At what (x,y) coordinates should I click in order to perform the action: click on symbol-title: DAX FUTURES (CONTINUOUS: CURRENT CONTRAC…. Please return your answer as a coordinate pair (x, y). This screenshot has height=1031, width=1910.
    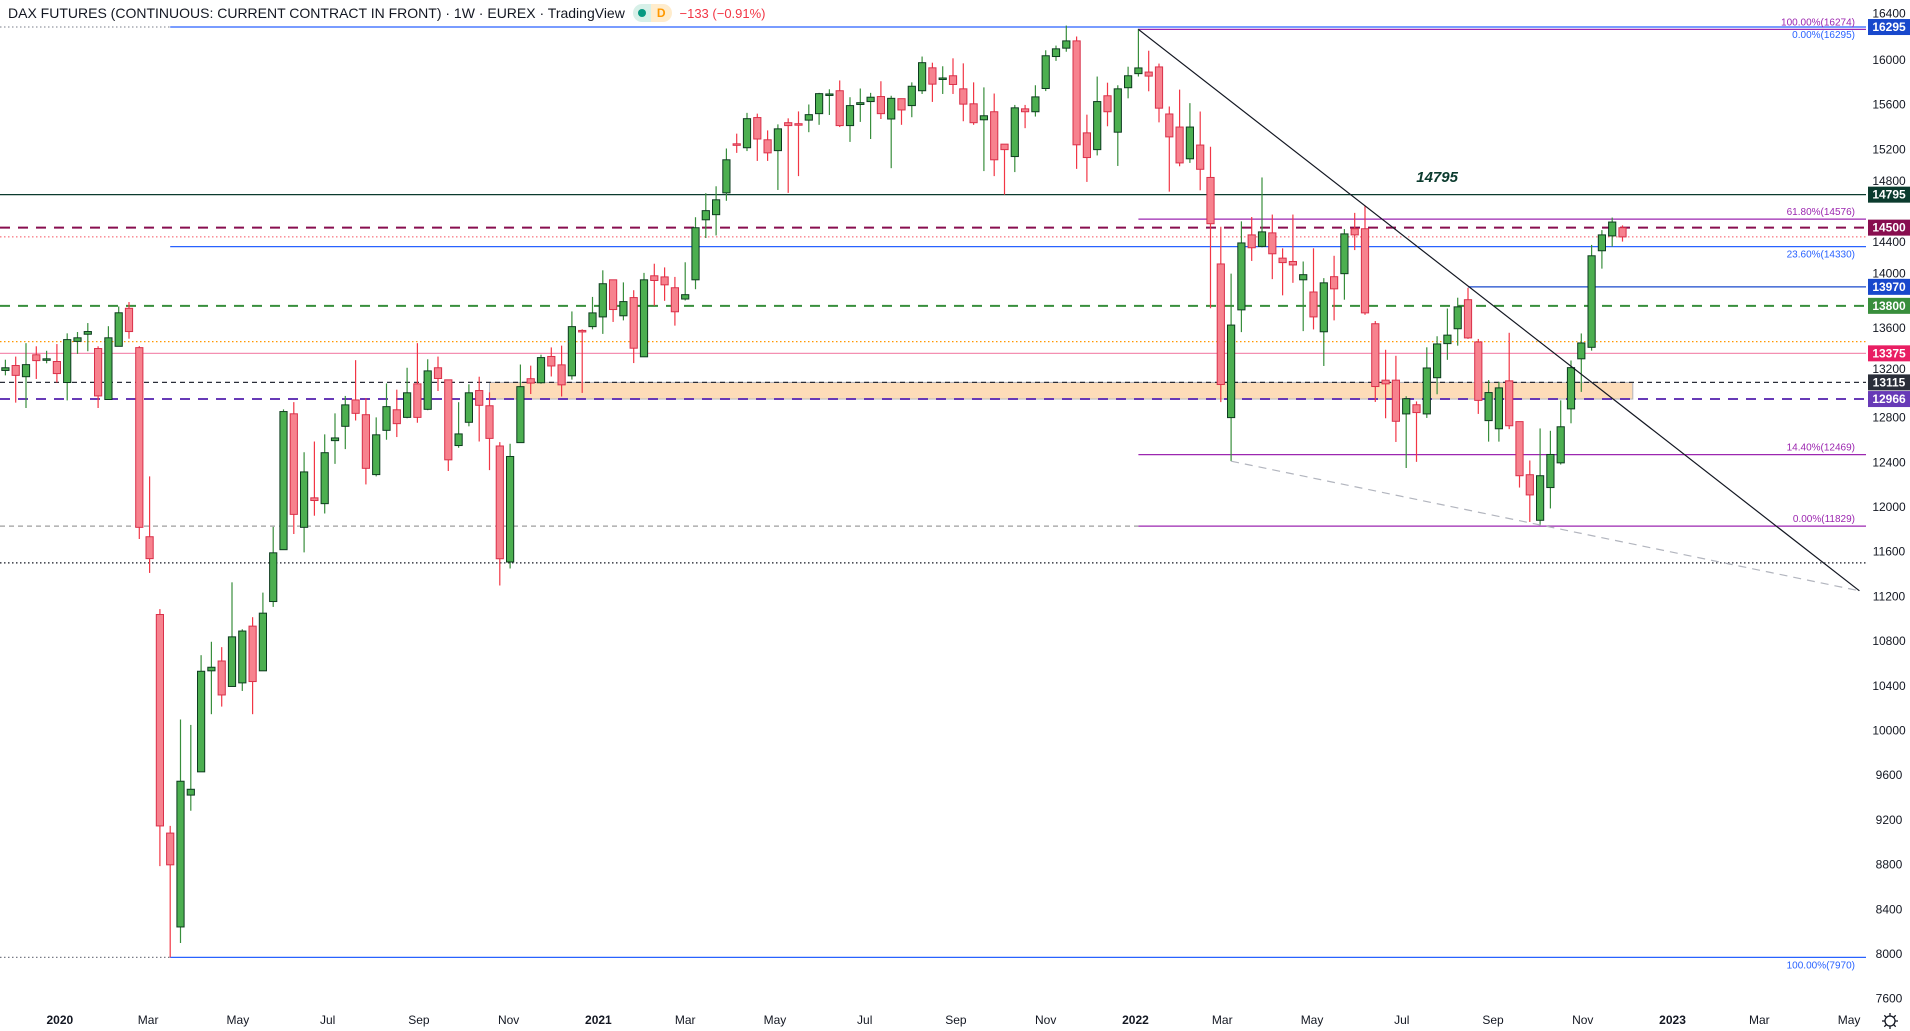
    Looking at the image, I should click on (316, 13).